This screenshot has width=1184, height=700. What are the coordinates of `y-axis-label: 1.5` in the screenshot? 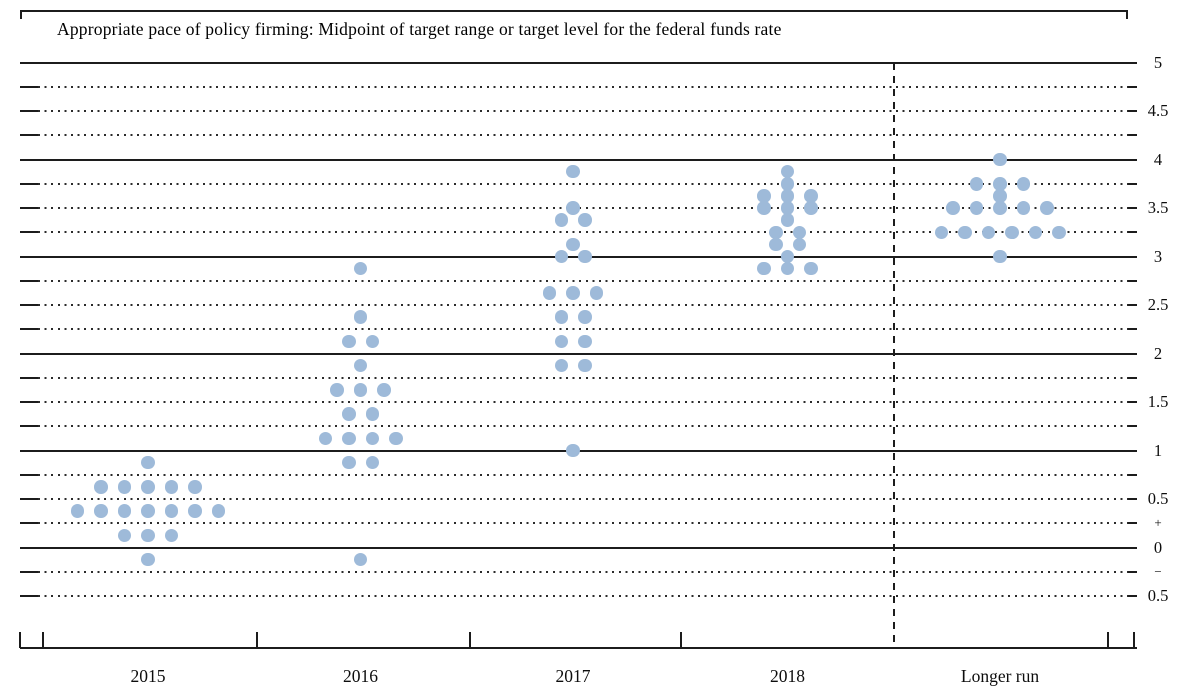 It's located at (1158, 401).